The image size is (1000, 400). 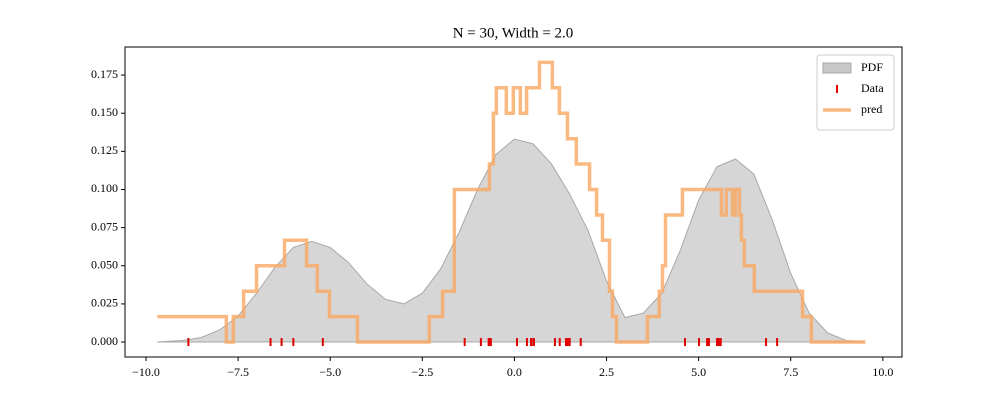 I want to click on x-tick-label: −2.5, so click(x=422, y=372).